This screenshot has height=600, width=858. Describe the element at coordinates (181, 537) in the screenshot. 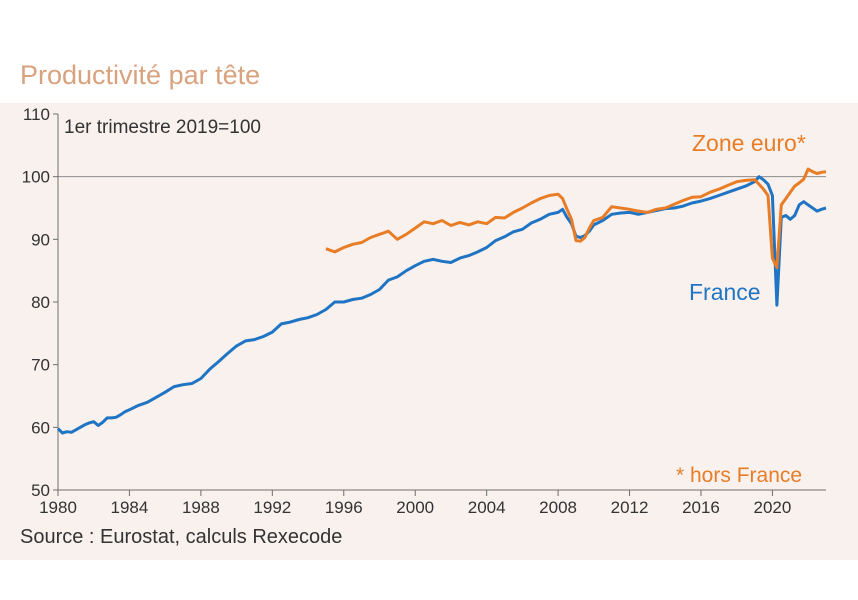

I see `source-note: Source : Eurostat, calculs Rexecode` at that location.